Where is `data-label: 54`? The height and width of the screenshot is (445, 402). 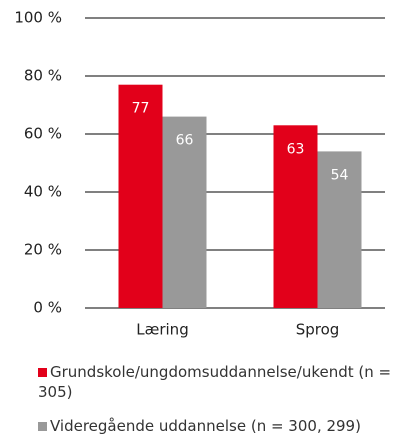
data-label: 54 is located at coordinates (340, 175).